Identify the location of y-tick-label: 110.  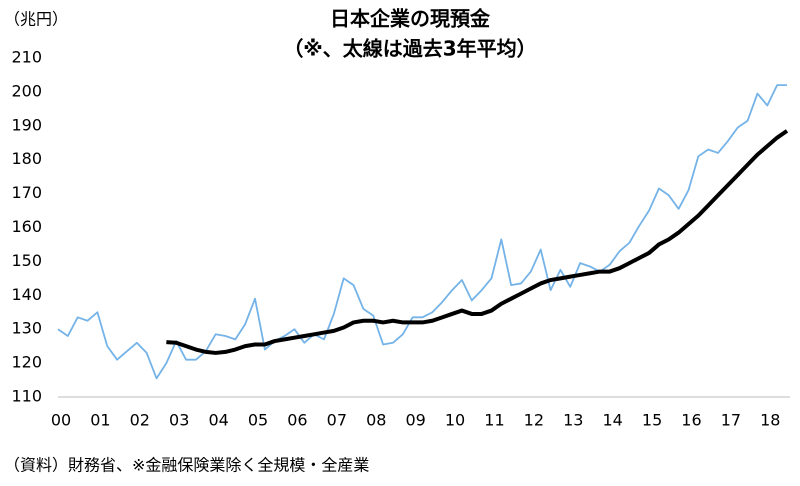
(26, 396).